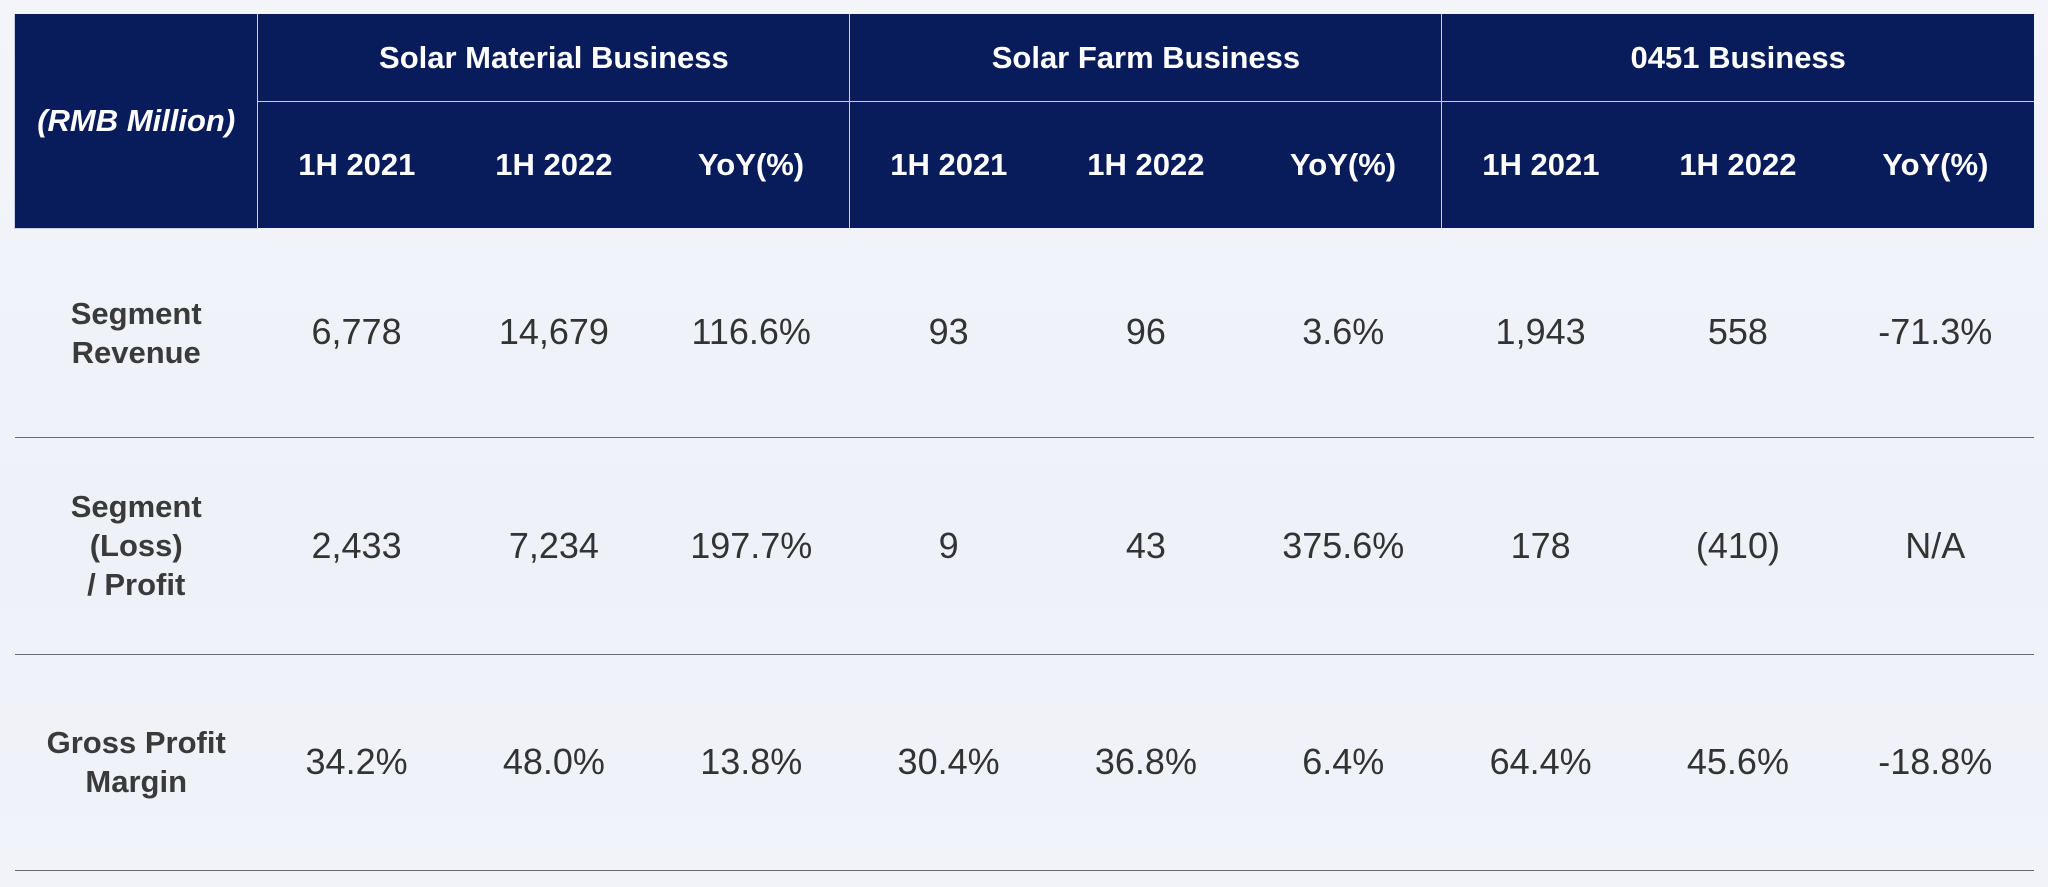  I want to click on table-cell: 6.4%, so click(1343, 762).